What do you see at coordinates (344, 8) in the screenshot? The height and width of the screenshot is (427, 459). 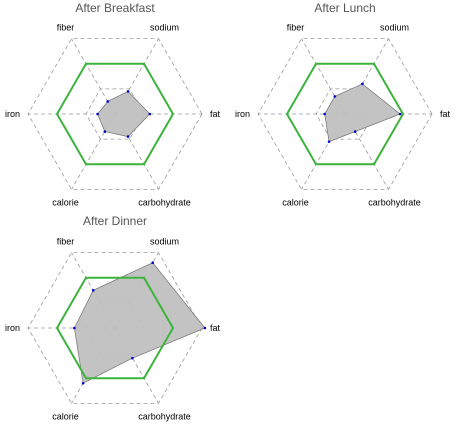 I see `chart-title: After Lunch` at bounding box center [344, 8].